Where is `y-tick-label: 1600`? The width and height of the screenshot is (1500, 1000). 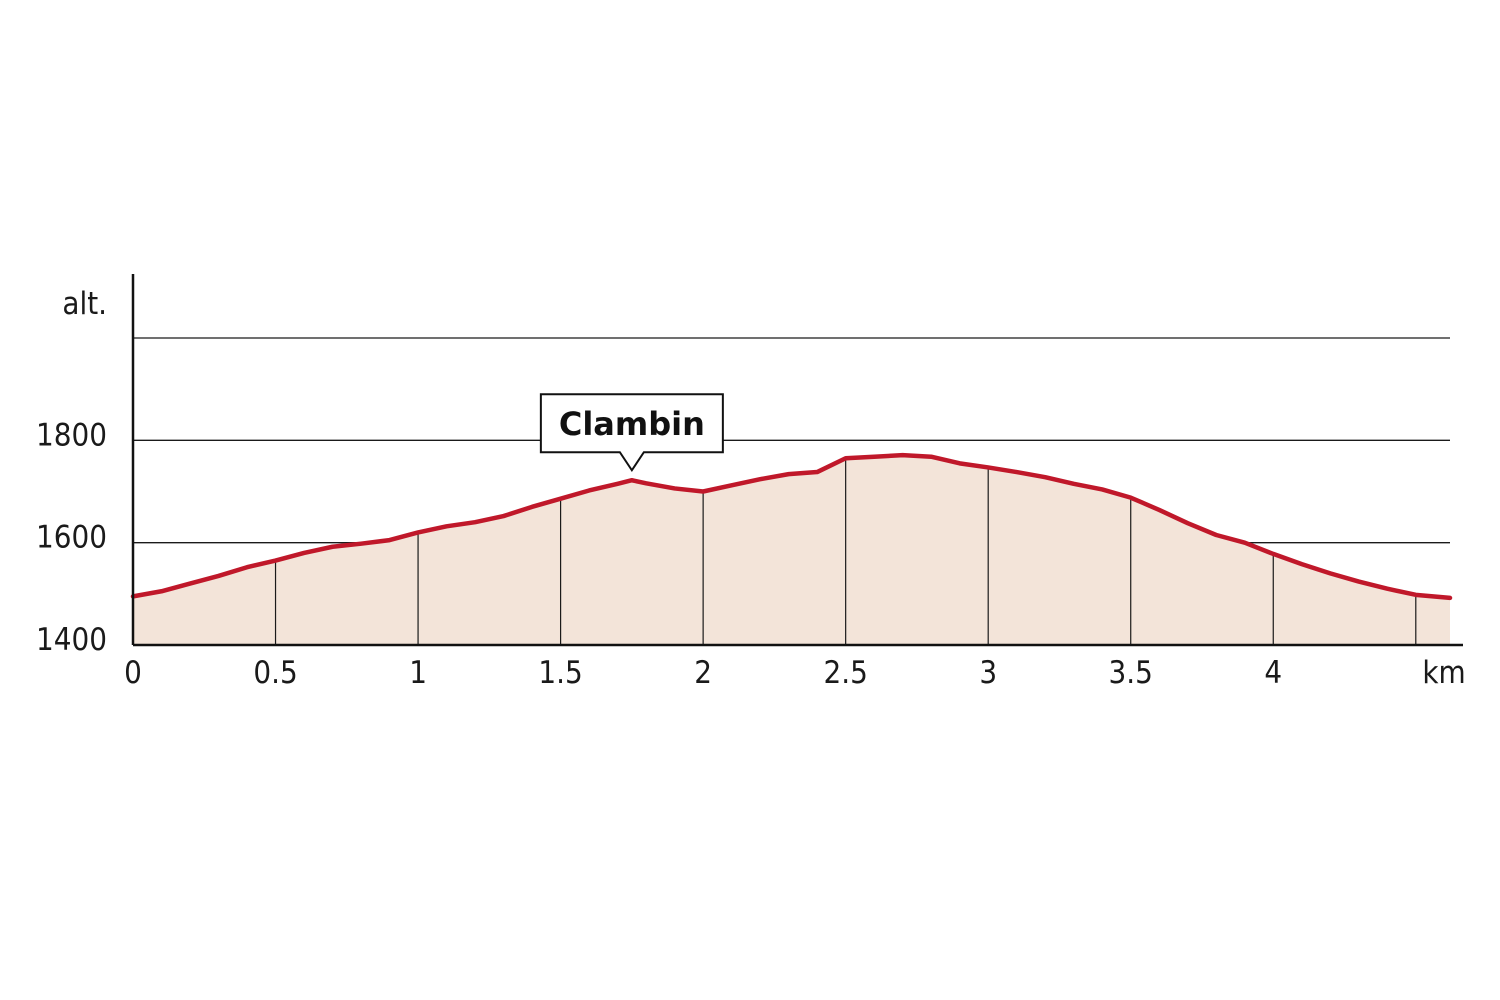 y-tick-label: 1600 is located at coordinates (71, 538).